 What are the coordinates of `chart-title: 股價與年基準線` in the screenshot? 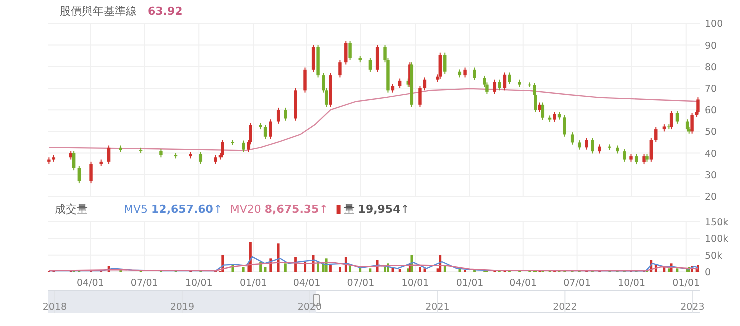 It's located at (98, 11).